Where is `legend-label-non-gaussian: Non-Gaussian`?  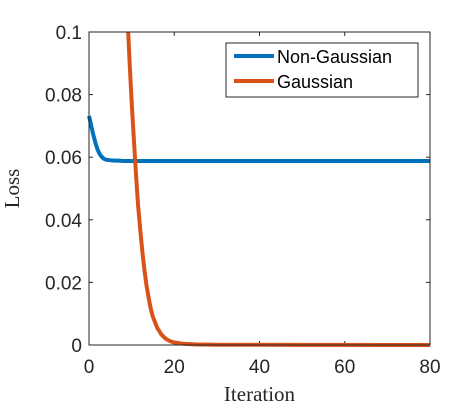 legend-label-non-gaussian: Non-Gaussian is located at coordinates (334, 57).